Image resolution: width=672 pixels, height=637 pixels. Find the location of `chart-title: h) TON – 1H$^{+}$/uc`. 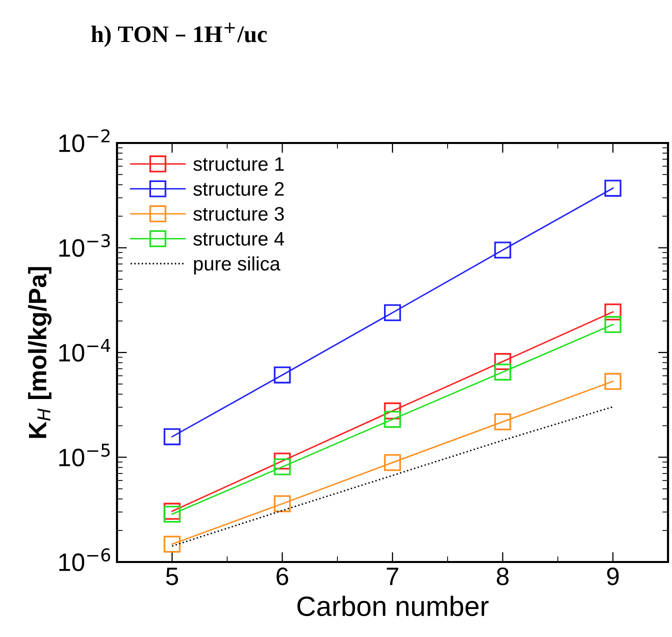

chart-title: h) TON – 1H$^{+}$/uc is located at coordinates (179, 35).